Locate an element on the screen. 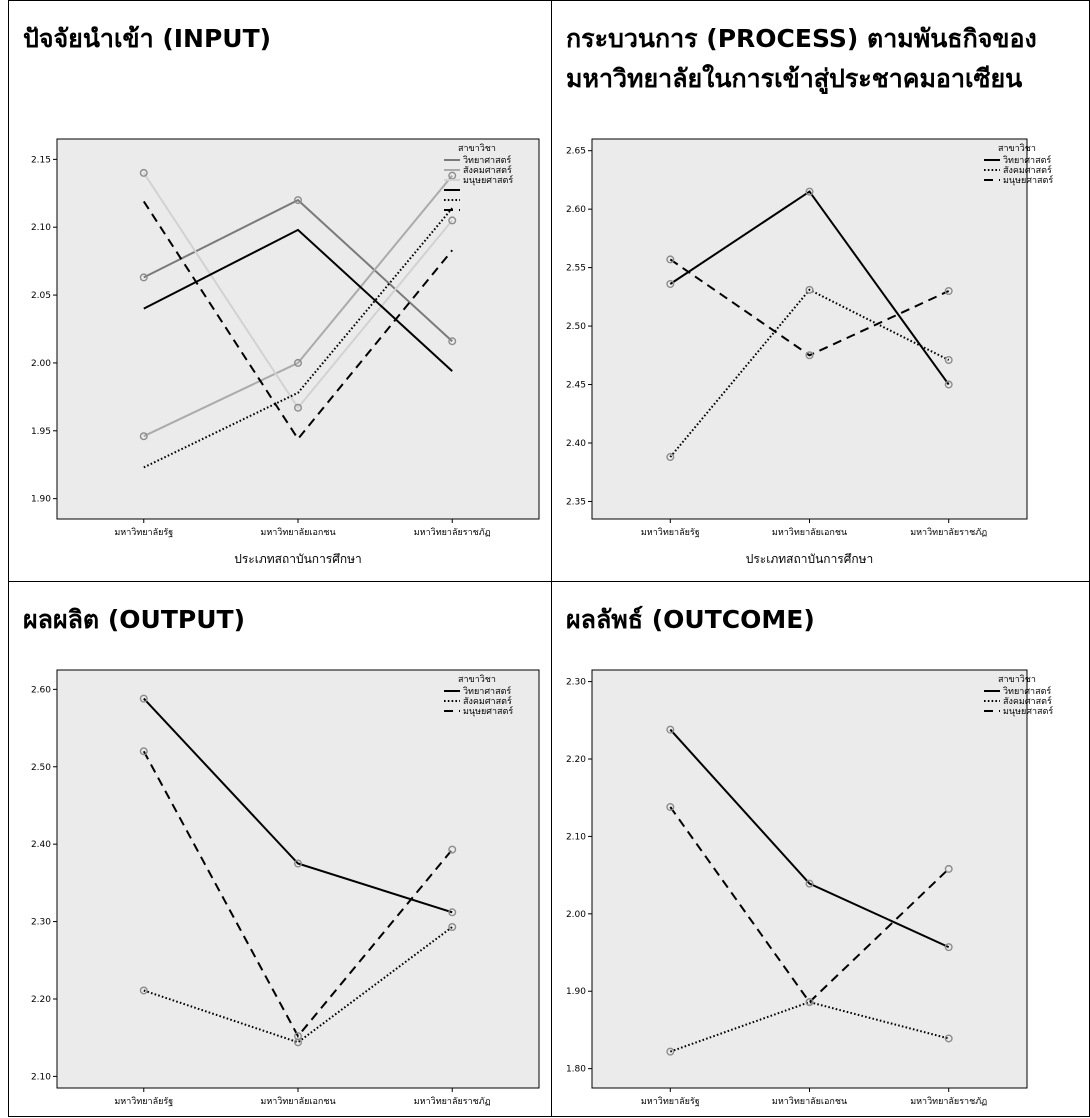  x-axis-title: ประเภทสถาบันการศึกษา is located at coordinates (810, 559).